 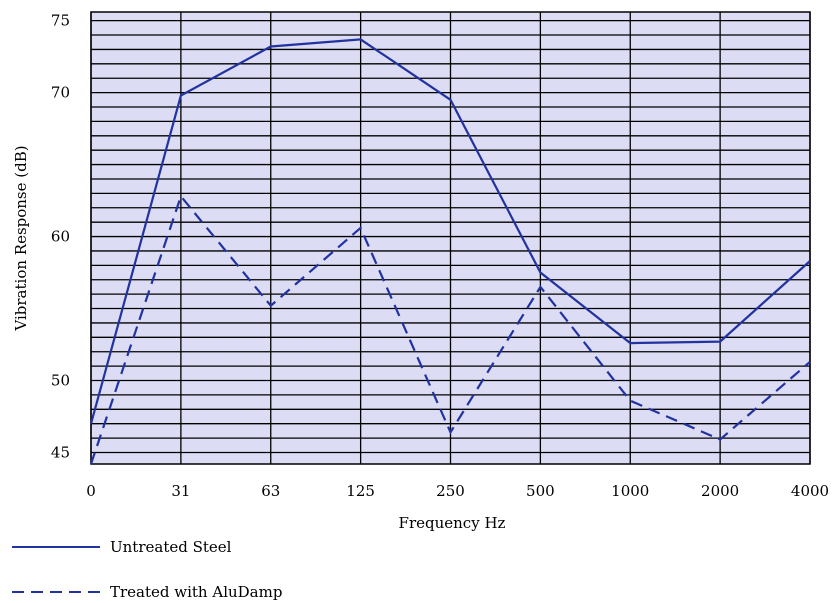 I want to click on y-tick-label: 45, so click(x=60, y=452).